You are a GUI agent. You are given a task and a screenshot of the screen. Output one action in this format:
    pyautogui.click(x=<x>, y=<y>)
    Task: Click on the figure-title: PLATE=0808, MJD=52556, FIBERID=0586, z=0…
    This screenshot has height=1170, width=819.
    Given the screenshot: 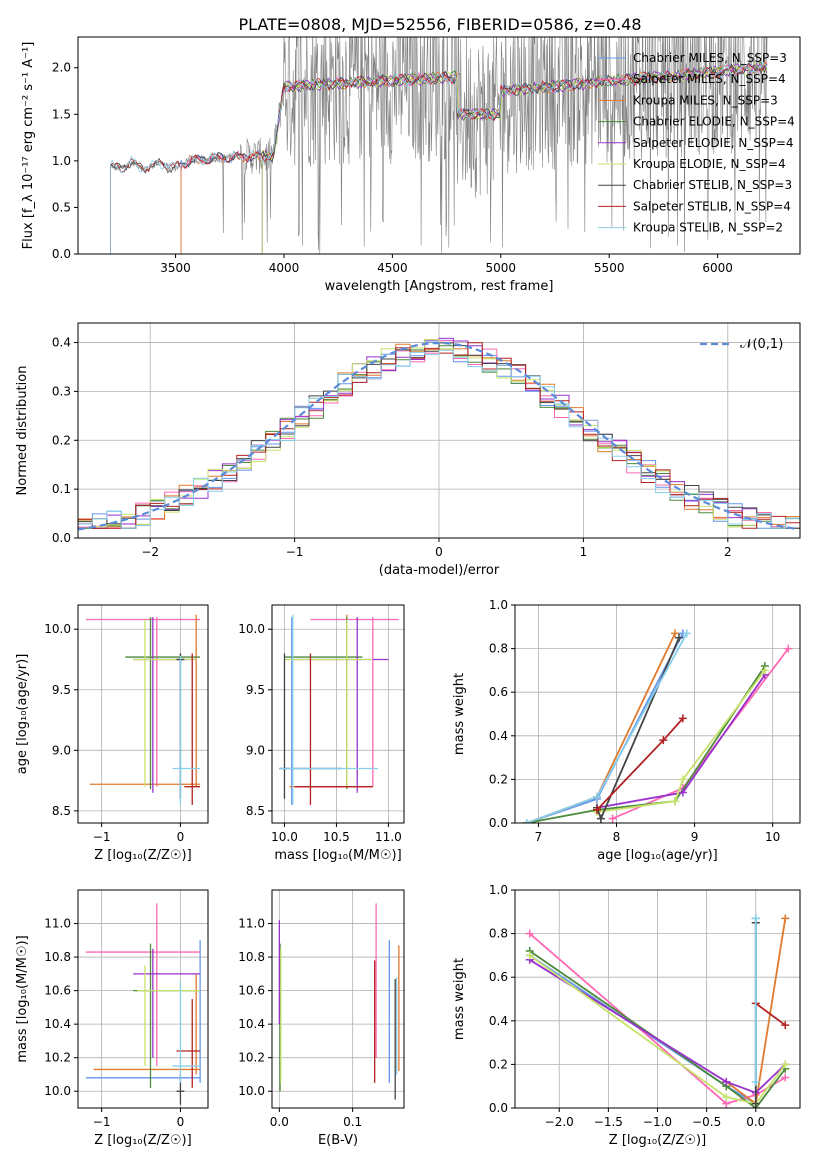 What is the action you would take?
    pyautogui.click(x=439, y=24)
    